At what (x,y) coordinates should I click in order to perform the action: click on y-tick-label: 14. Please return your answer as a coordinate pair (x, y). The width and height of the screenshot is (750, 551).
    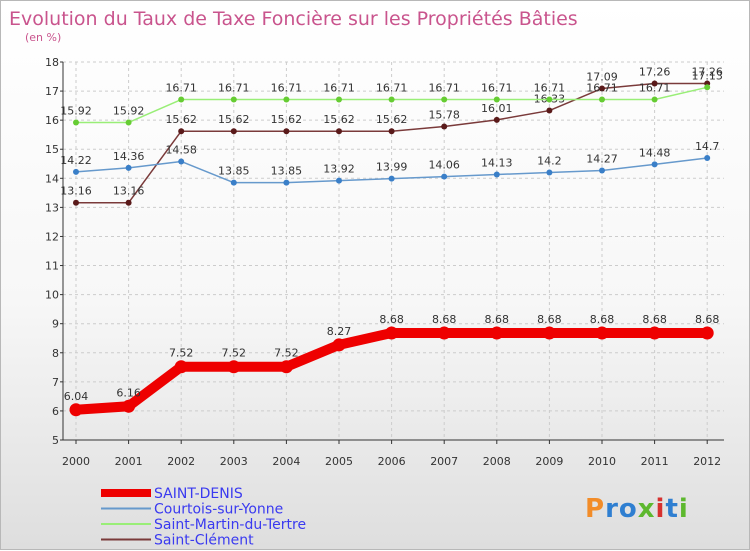
    Looking at the image, I should click on (52, 178).